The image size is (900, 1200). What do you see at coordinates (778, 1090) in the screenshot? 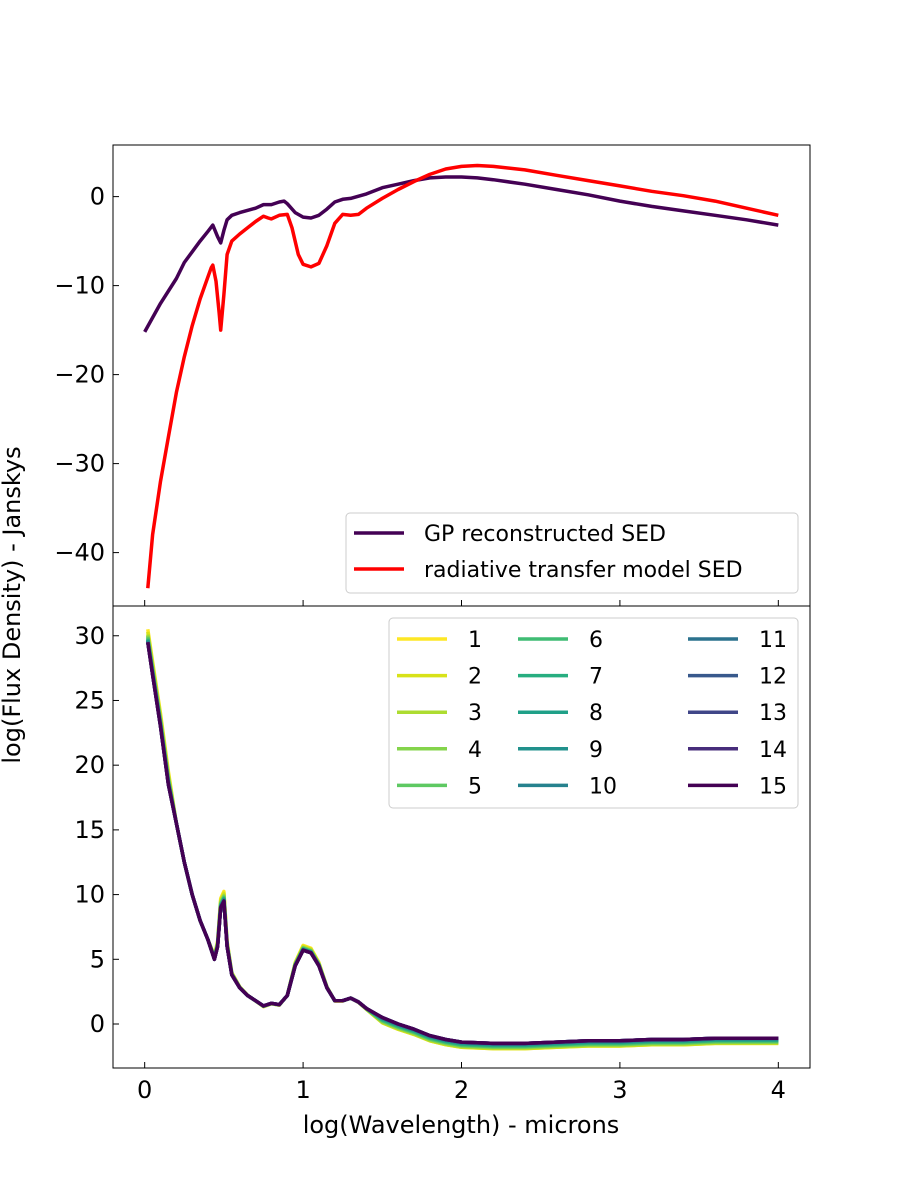
I see `bottom-xtick-label: 4` at bounding box center [778, 1090].